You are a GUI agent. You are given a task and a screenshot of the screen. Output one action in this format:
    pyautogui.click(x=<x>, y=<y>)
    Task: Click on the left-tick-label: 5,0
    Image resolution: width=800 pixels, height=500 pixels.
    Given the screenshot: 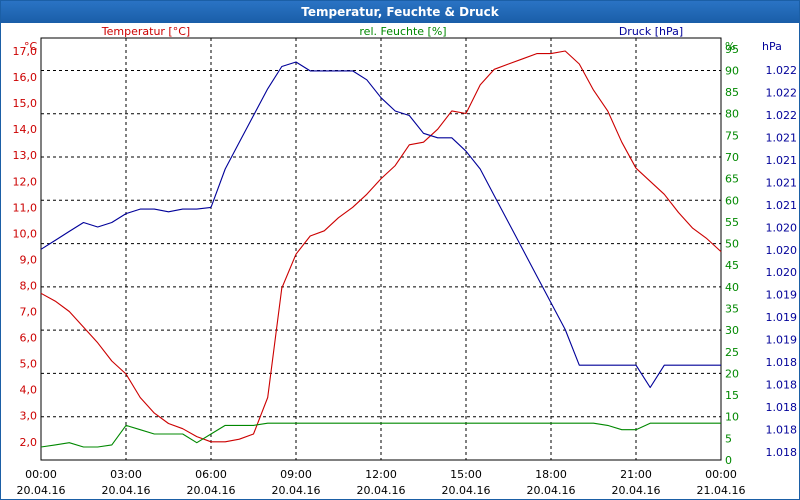 What is the action you would take?
    pyautogui.click(x=29, y=364)
    